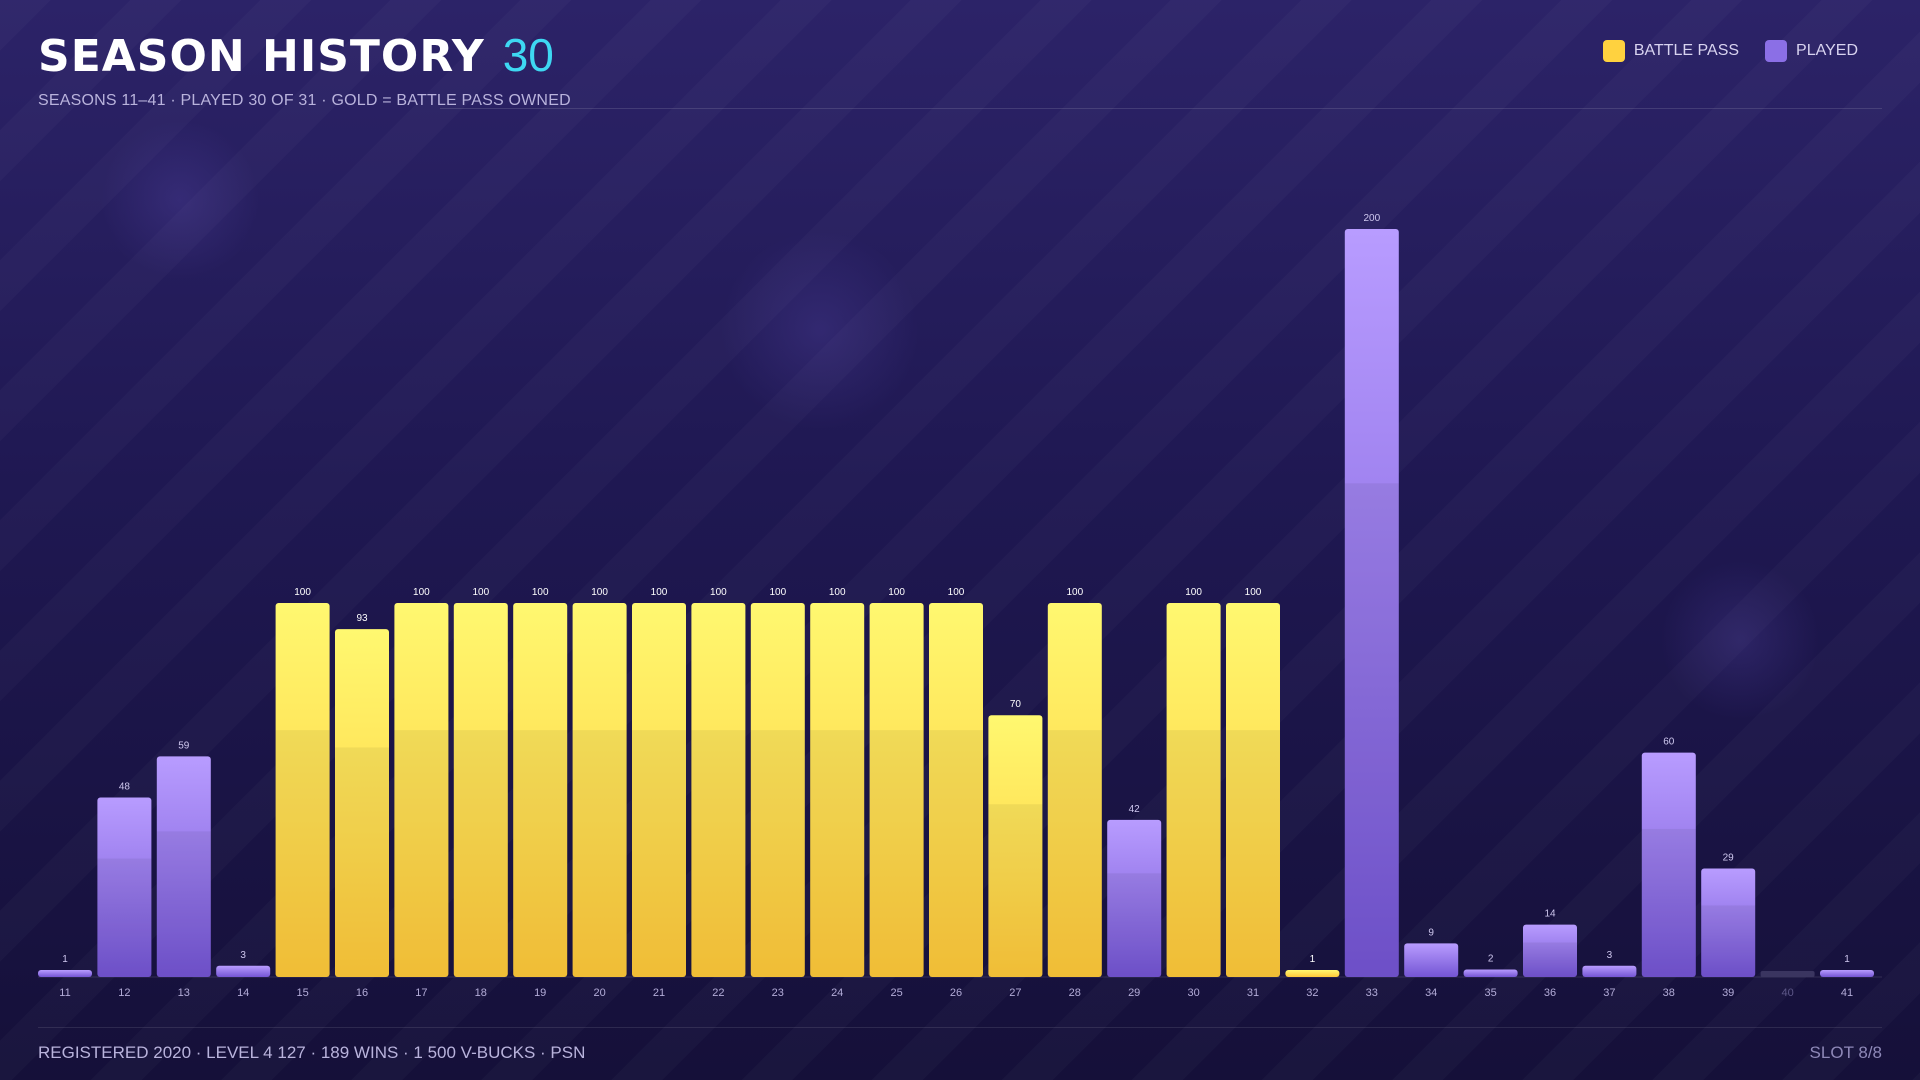 Image resolution: width=1920 pixels, height=1080 pixels. What do you see at coordinates (1669, 993) in the screenshot?
I see `x-tick-label: 38` at bounding box center [1669, 993].